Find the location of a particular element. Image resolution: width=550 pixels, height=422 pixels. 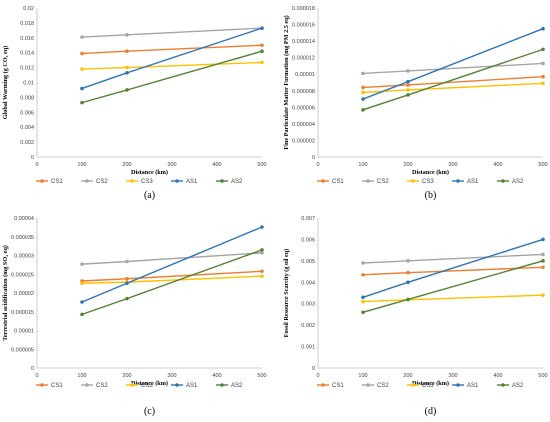

y-tick-label: 0.000006 is located at coordinates (303, 108).